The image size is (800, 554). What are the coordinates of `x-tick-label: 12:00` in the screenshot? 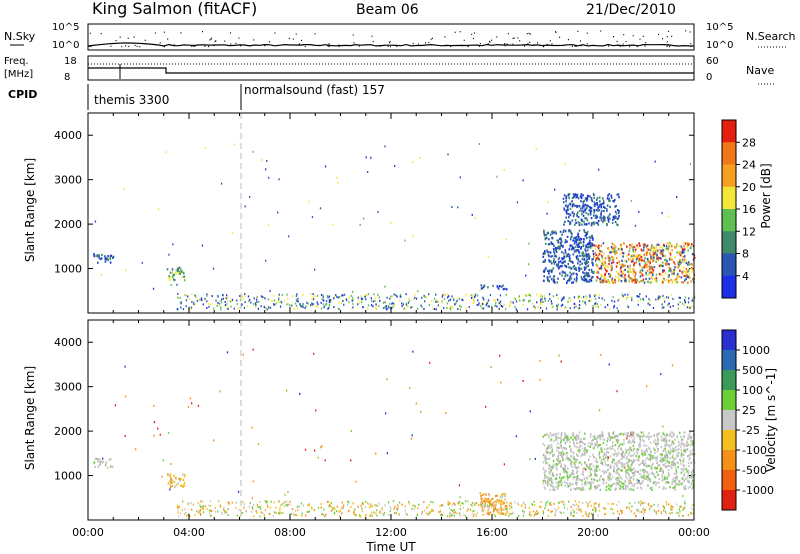 It's located at (391, 532).